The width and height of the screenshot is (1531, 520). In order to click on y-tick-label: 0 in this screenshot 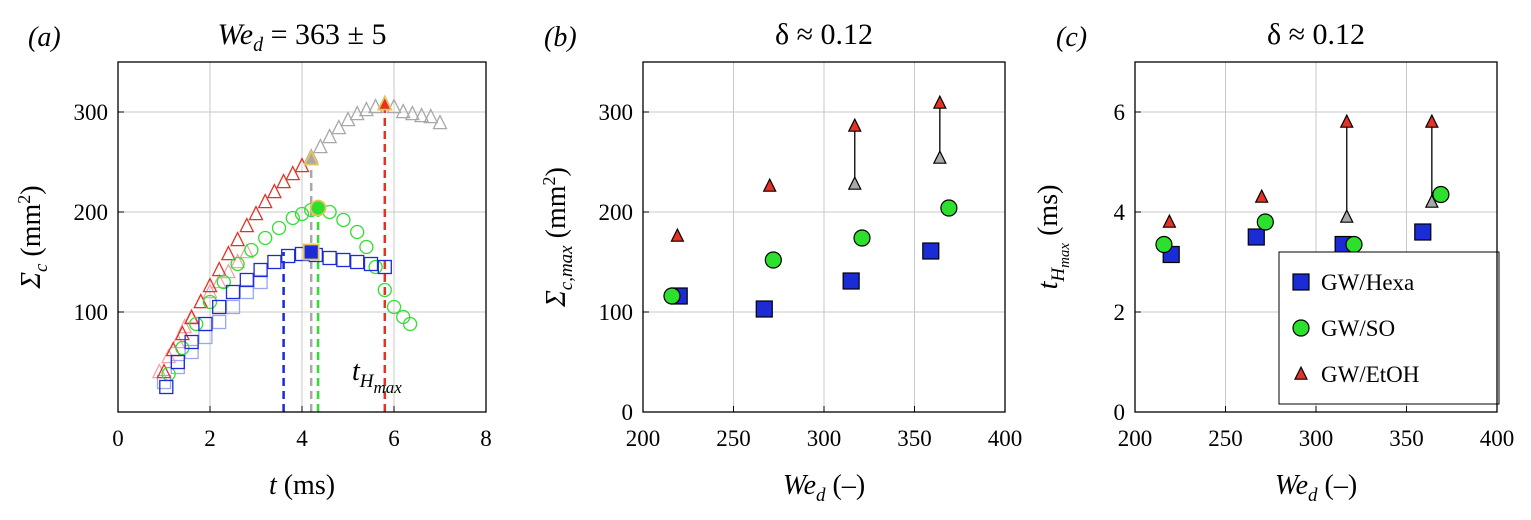, I will do `click(628, 412)`.